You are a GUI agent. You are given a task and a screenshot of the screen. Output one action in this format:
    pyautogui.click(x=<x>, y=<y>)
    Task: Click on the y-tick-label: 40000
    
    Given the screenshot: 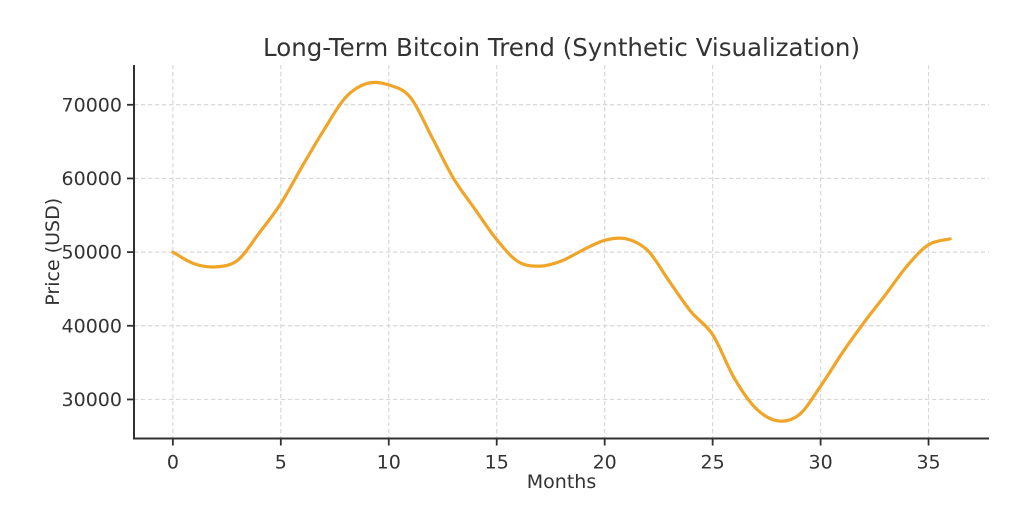 What is the action you would take?
    pyautogui.click(x=92, y=326)
    